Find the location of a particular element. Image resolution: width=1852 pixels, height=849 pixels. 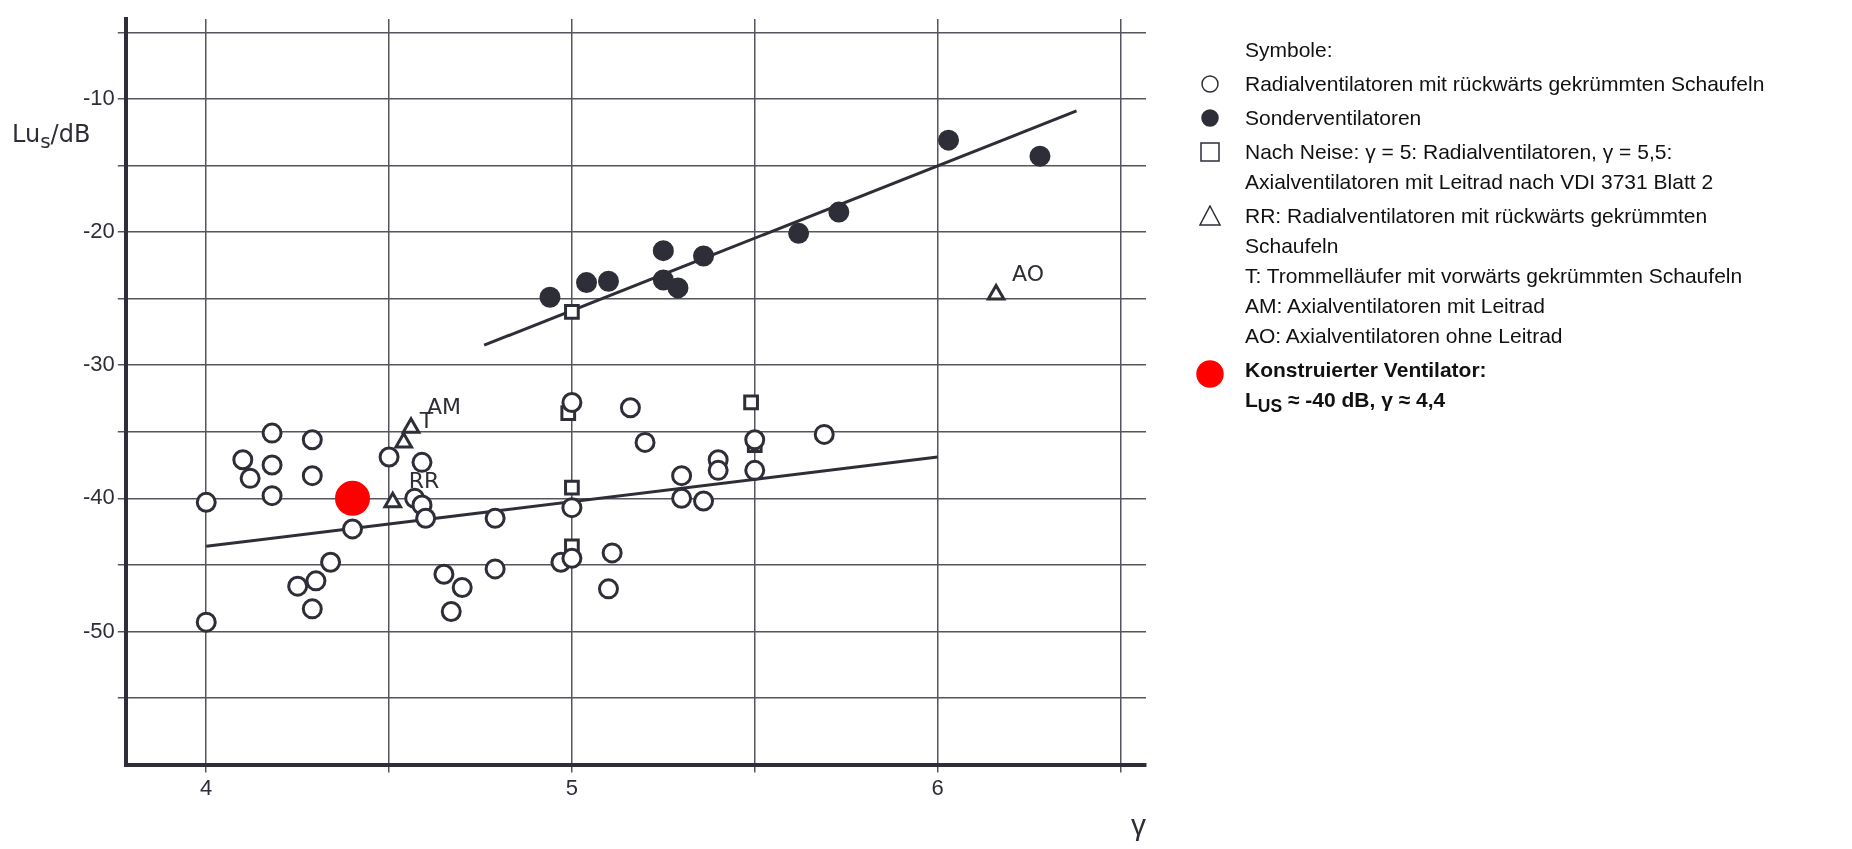

legend-title: Symbole: is located at coordinates (1289, 50).